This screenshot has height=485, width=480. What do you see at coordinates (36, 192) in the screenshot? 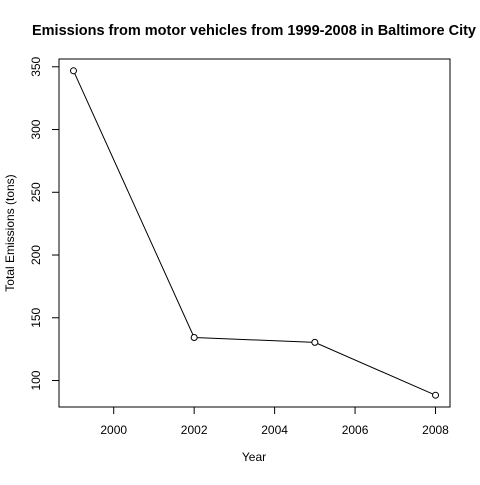
I see `y-tick-label-250: 250` at bounding box center [36, 192].